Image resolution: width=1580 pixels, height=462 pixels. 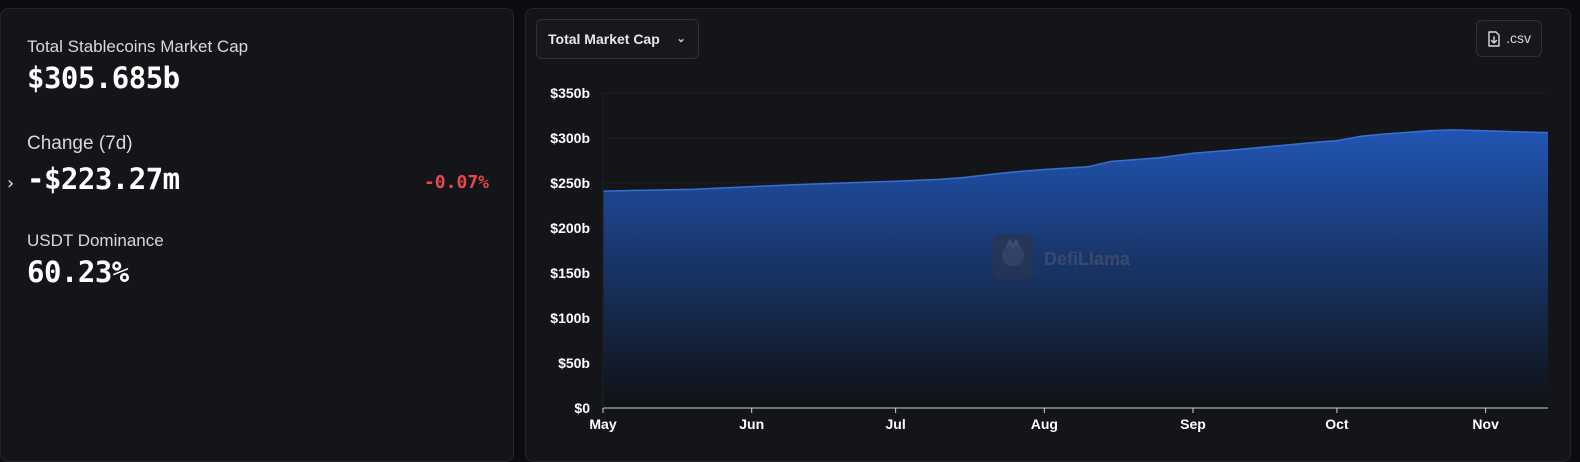 What do you see at coordinates (1193, 424) in the screenshot?
I see `x-tick-label: Sep` at bounding box center [1193, 424].